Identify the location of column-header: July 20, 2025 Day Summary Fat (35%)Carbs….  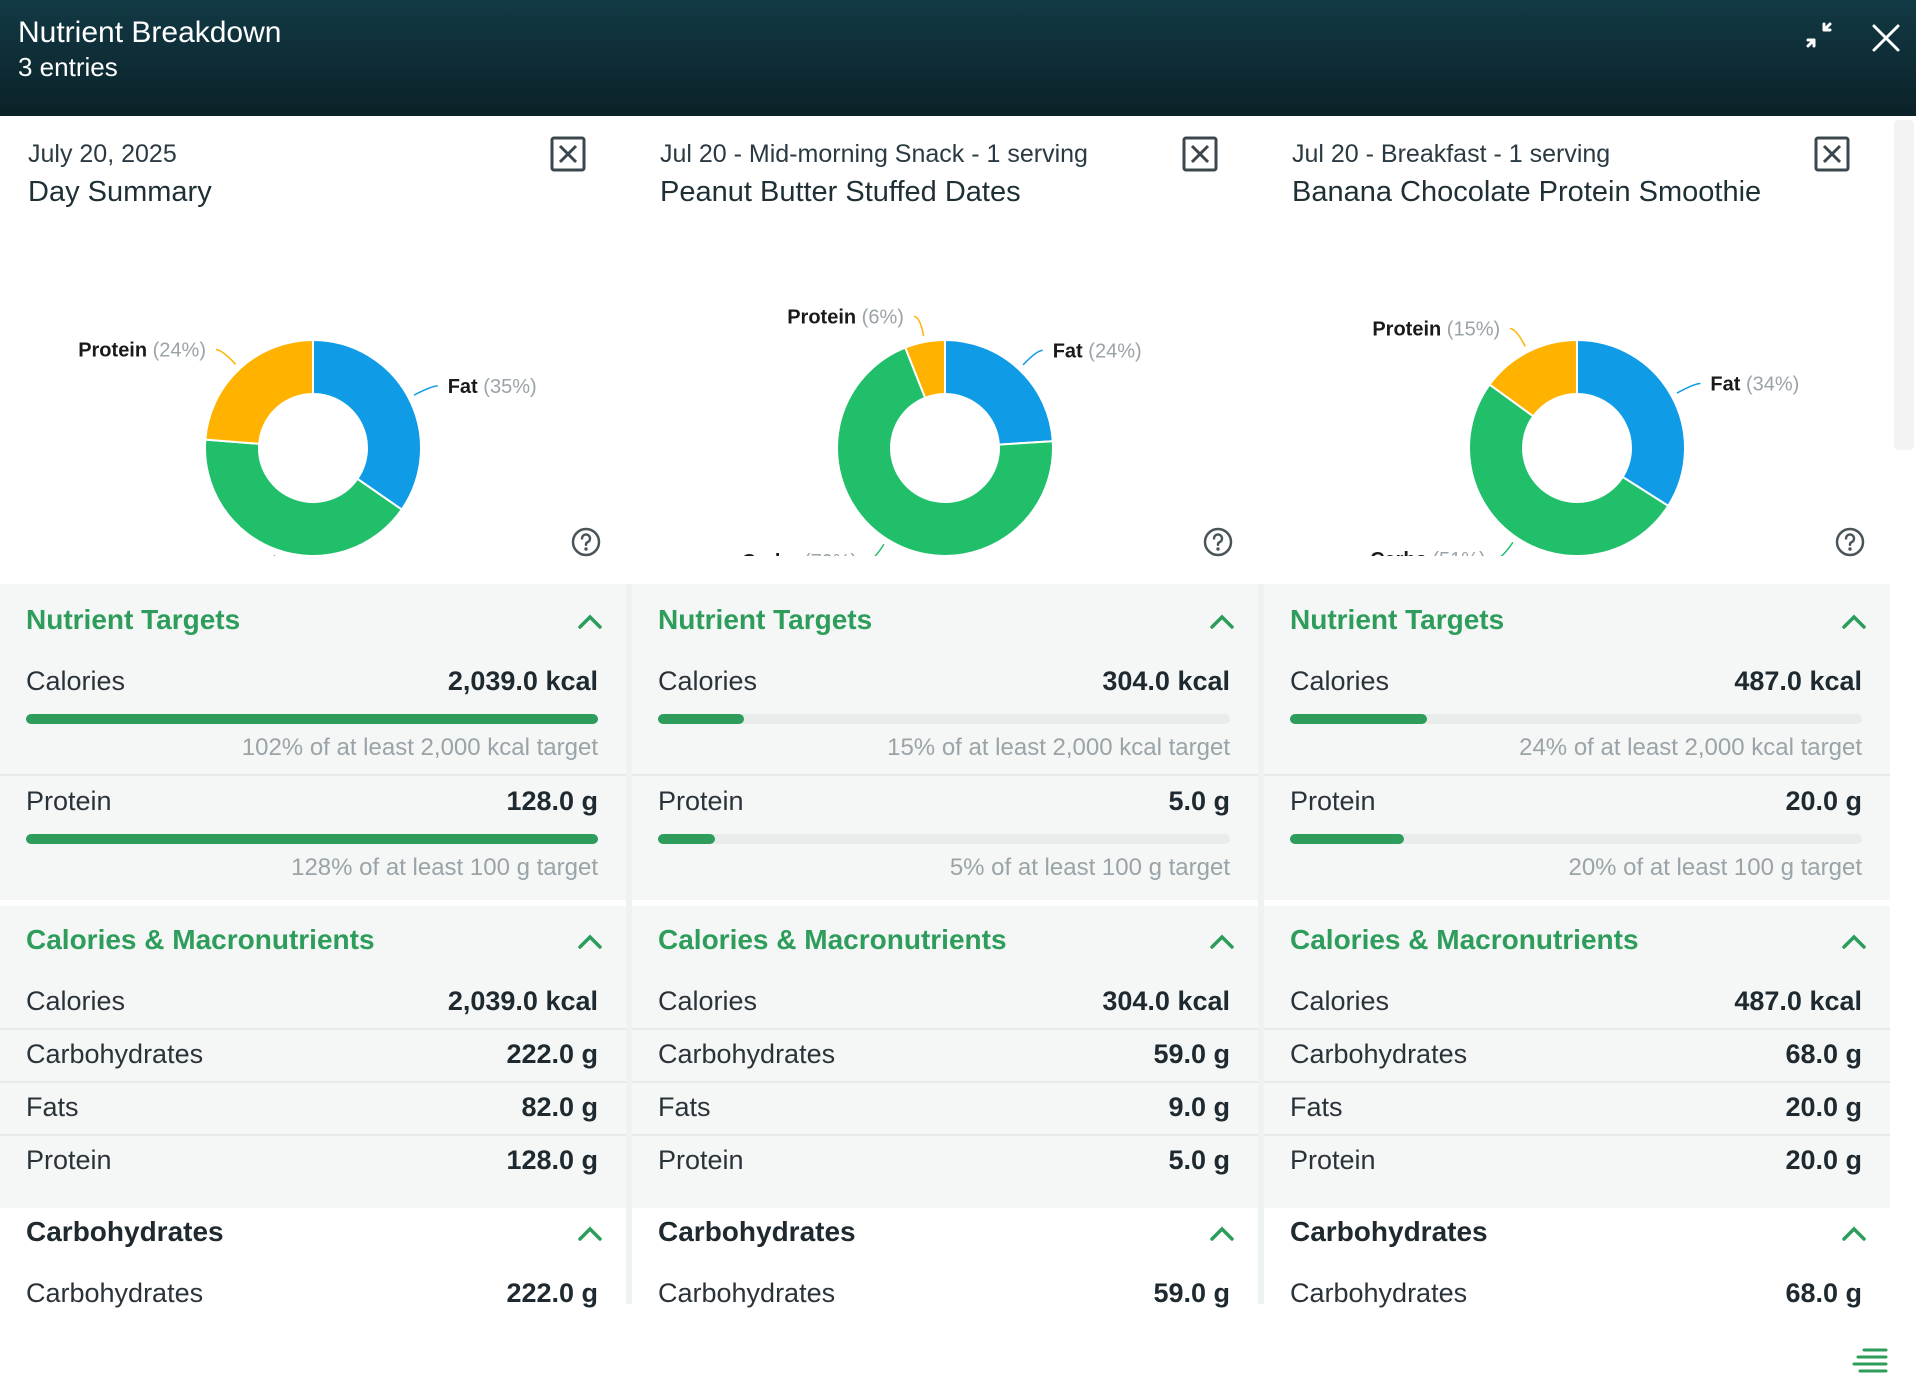
(313, 350).